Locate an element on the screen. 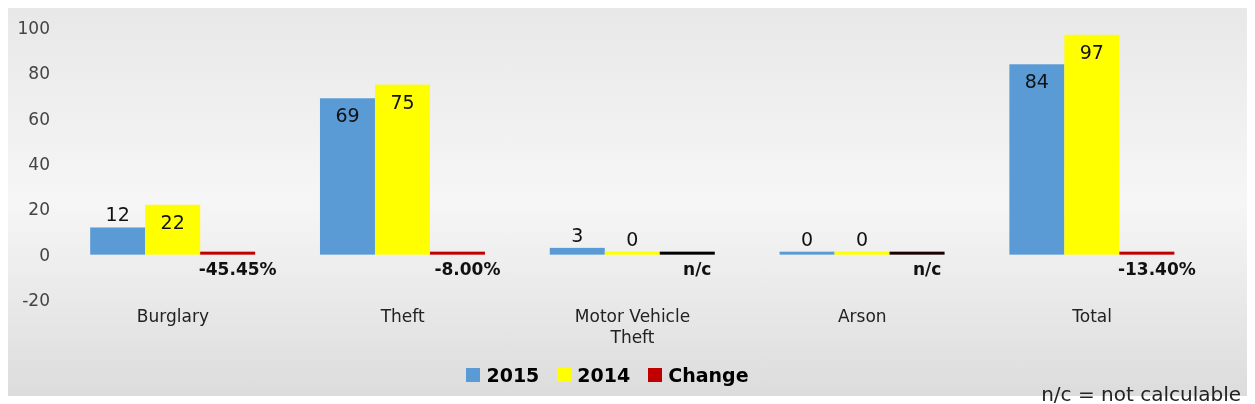  x-tick-label: Burglary is located at coordinates (172, 316).